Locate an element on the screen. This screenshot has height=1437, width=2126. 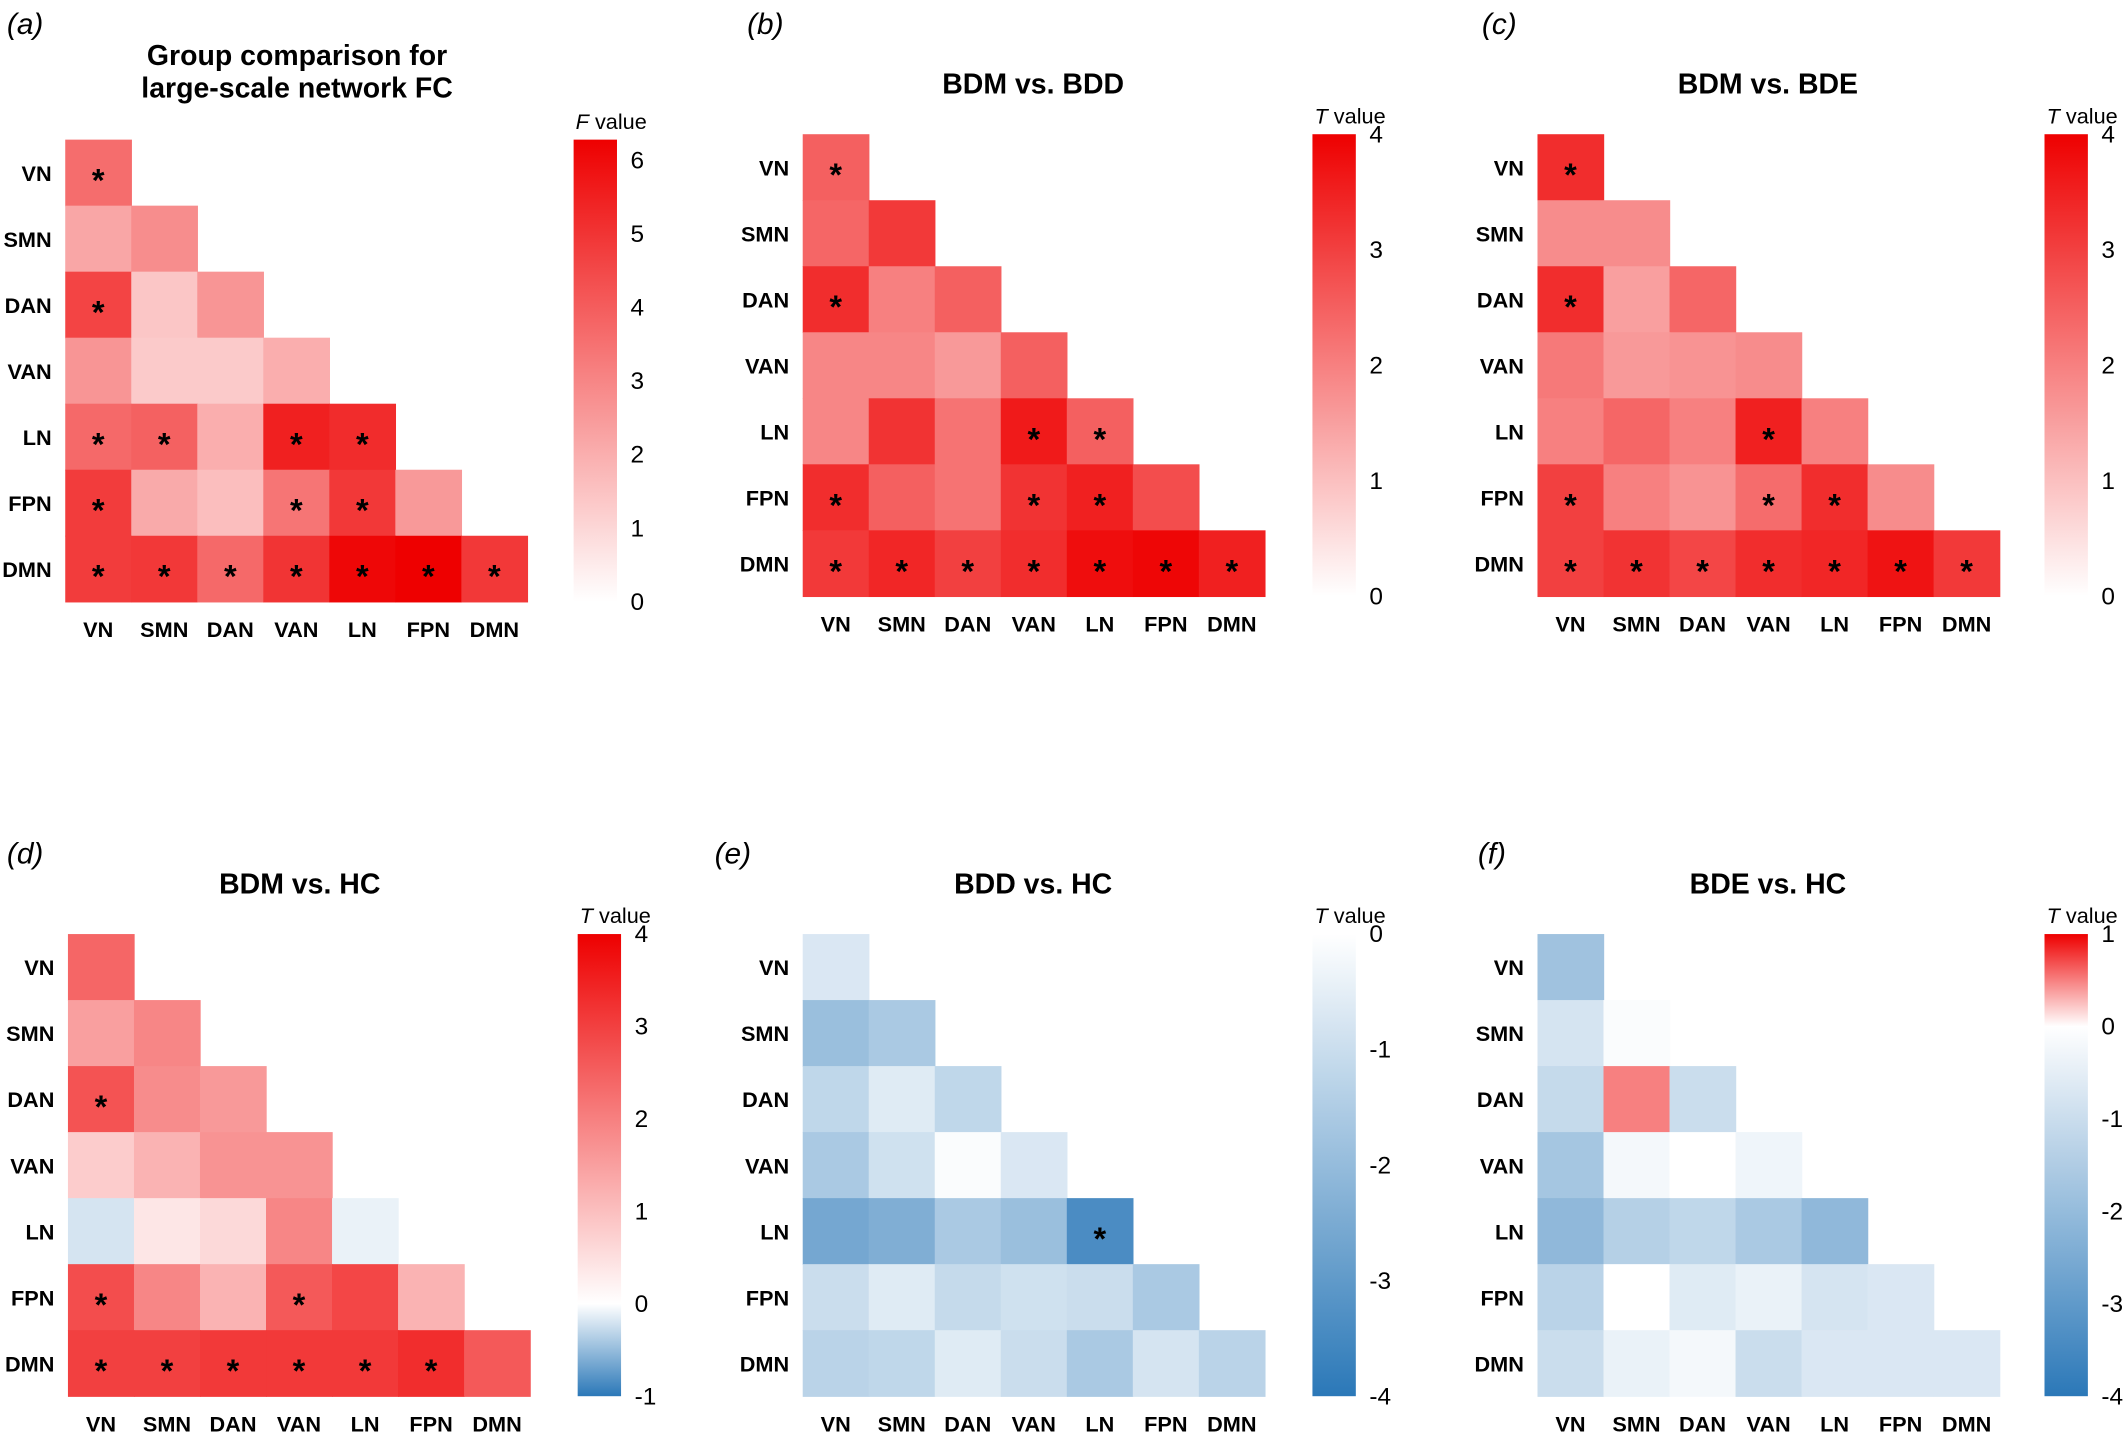
chart-title: BDM vs. BDE is located at coordinates (1768, 85).